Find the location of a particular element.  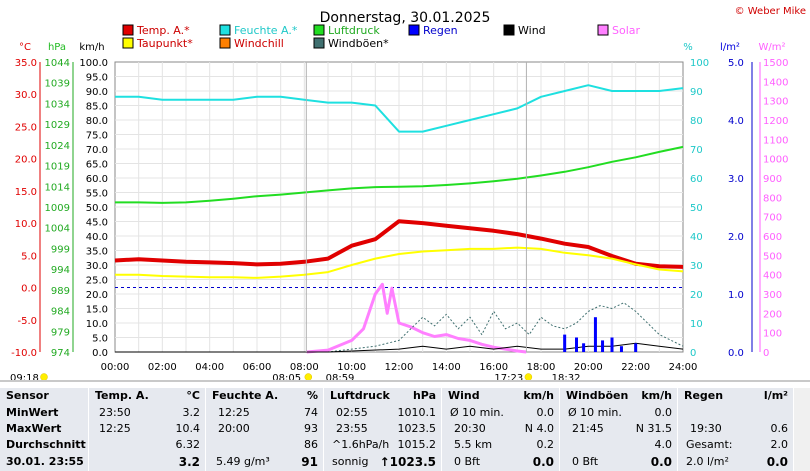

tick-label-pressure: 994 is located at coordinates (60, 270).